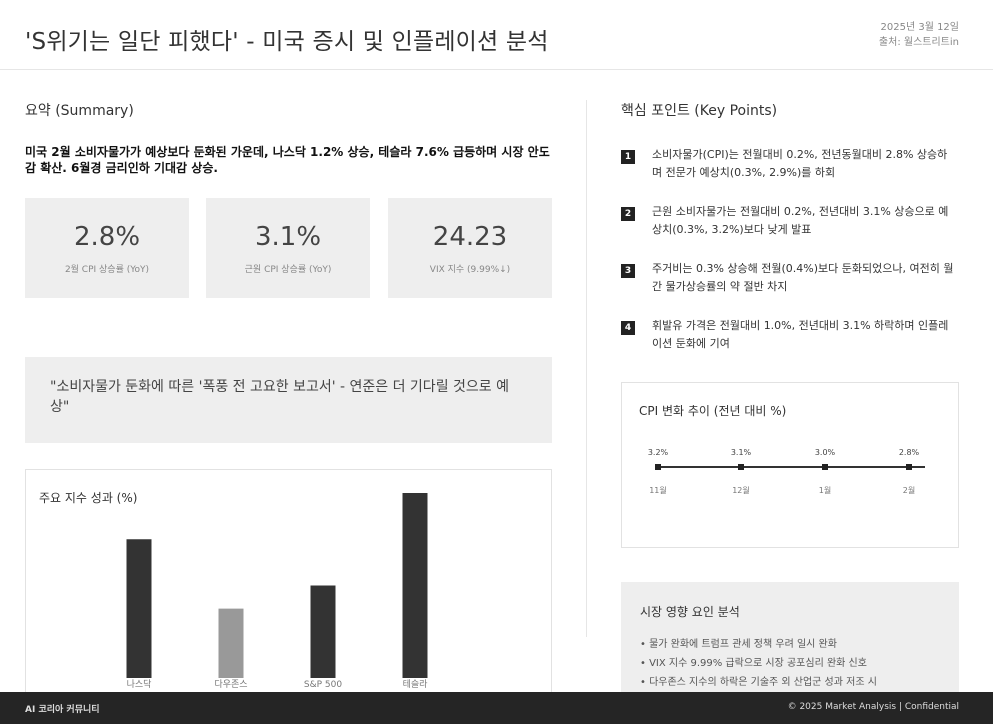 The width and height of the screenshot is (993, 724). I want to click on cpi-month-label: 11월, so click(658, 490).